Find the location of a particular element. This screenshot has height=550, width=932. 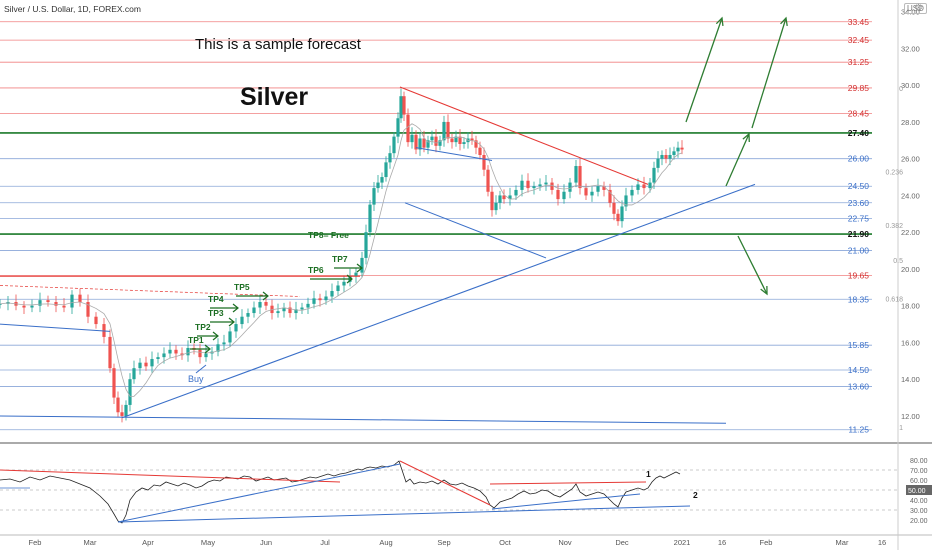

tp-label-8: TP8= Free is located at coordinates (328, 235).